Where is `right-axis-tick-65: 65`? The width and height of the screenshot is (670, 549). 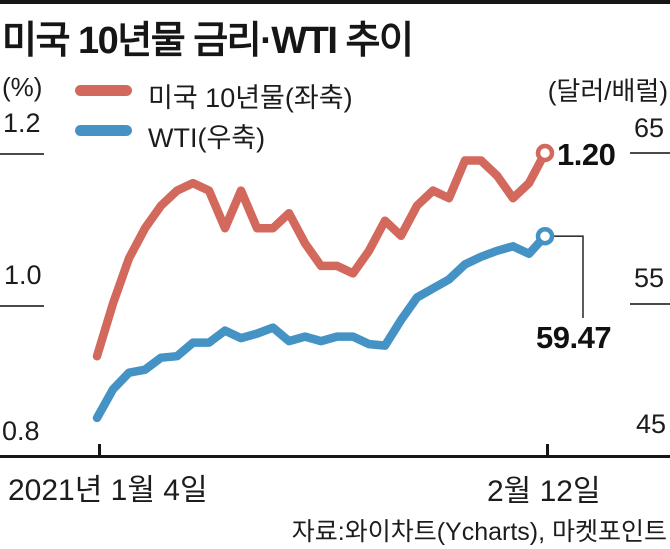 right-axis-tick-65: 65 is located at coordinates (648, 128).